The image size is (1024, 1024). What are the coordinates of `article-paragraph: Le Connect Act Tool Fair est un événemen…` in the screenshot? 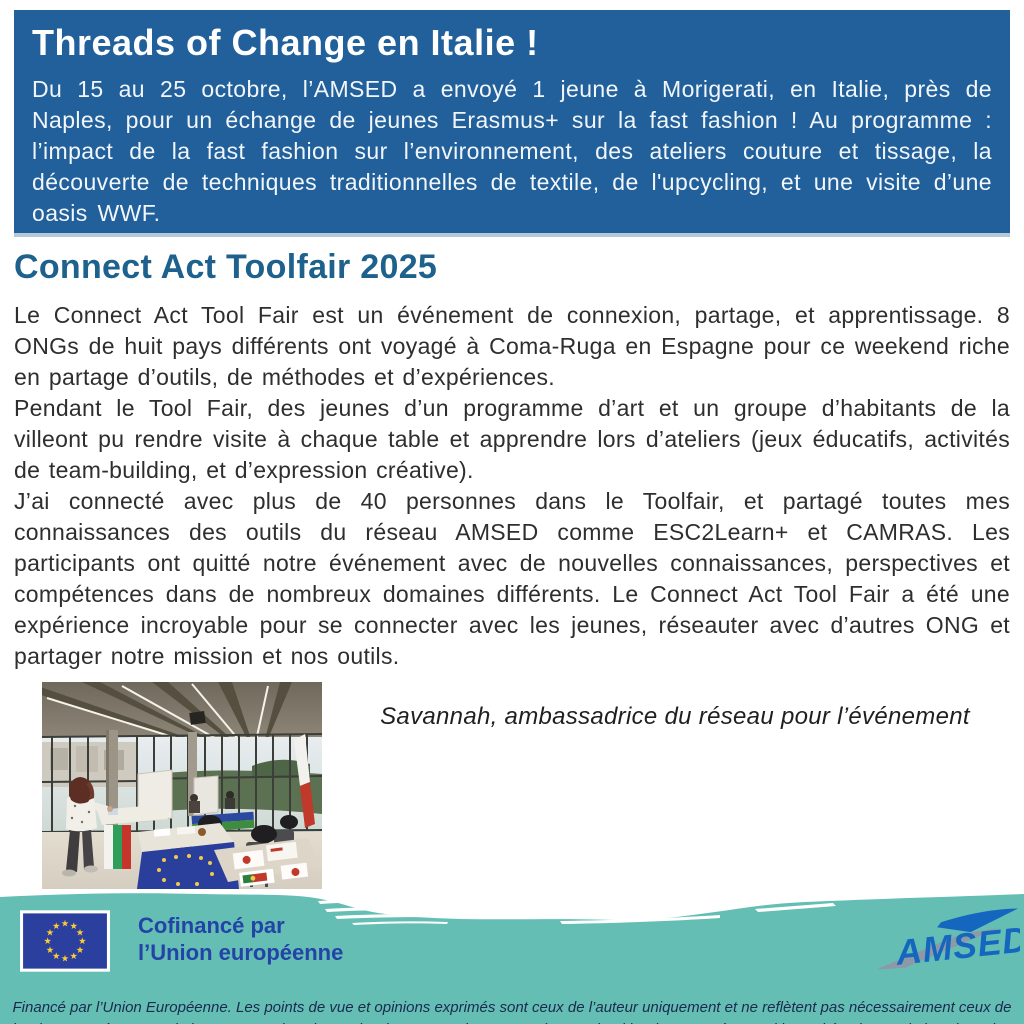 It's located at (512, 346).